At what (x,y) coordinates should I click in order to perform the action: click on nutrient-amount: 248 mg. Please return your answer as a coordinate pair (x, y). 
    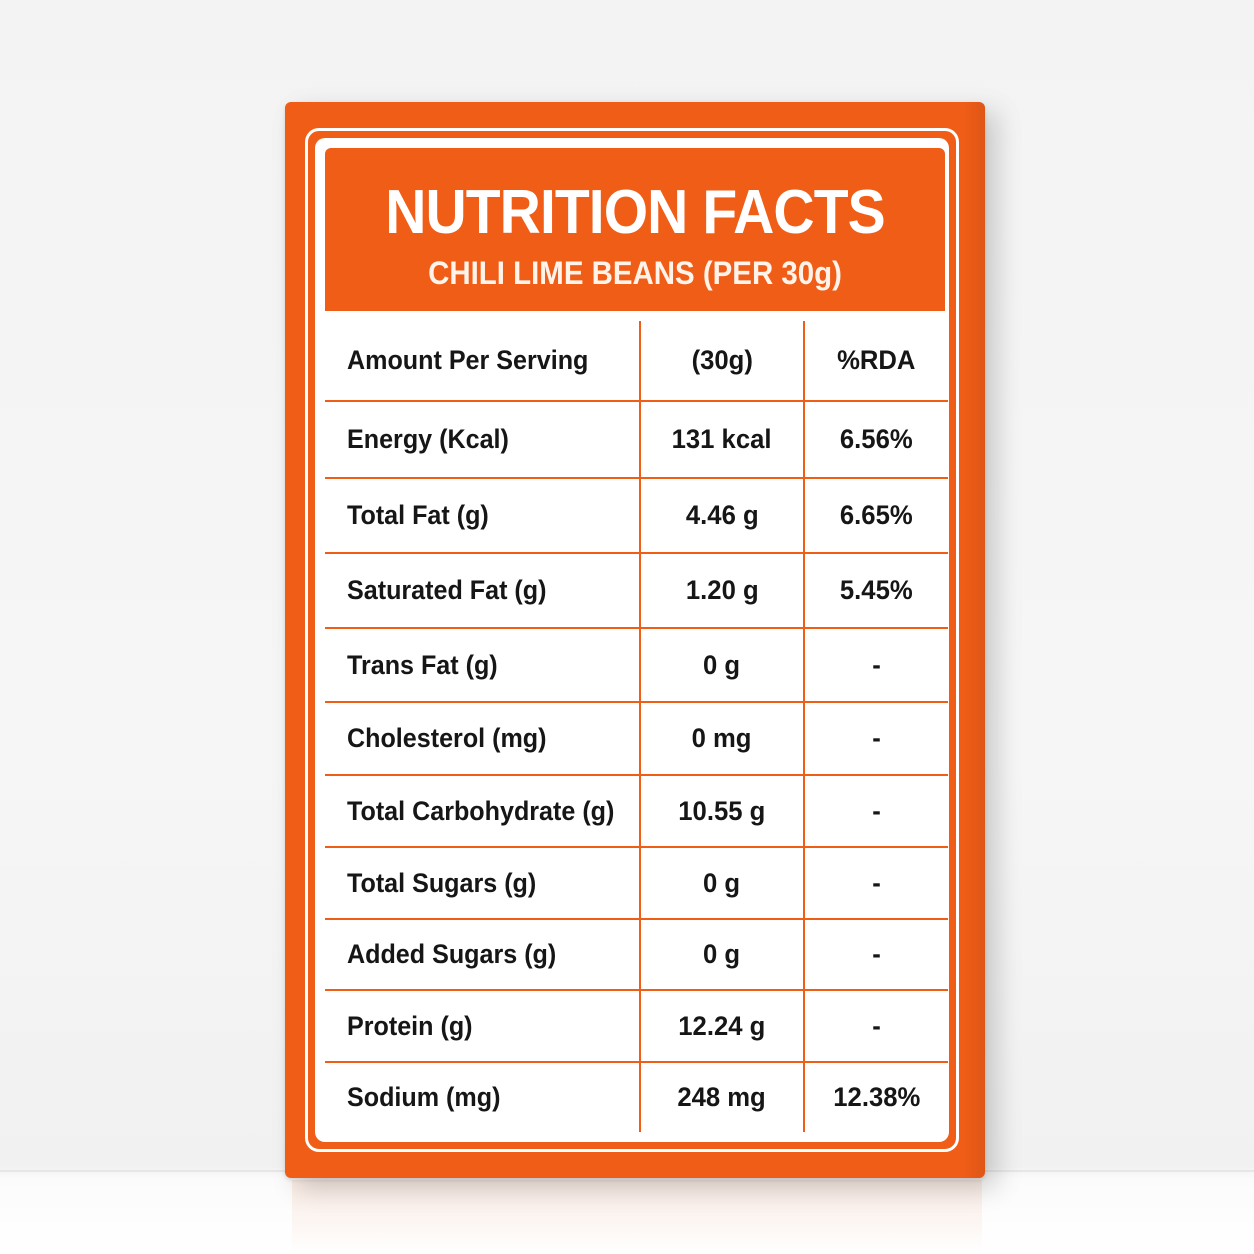
    Looking at the image, I should click on (722, 1097).